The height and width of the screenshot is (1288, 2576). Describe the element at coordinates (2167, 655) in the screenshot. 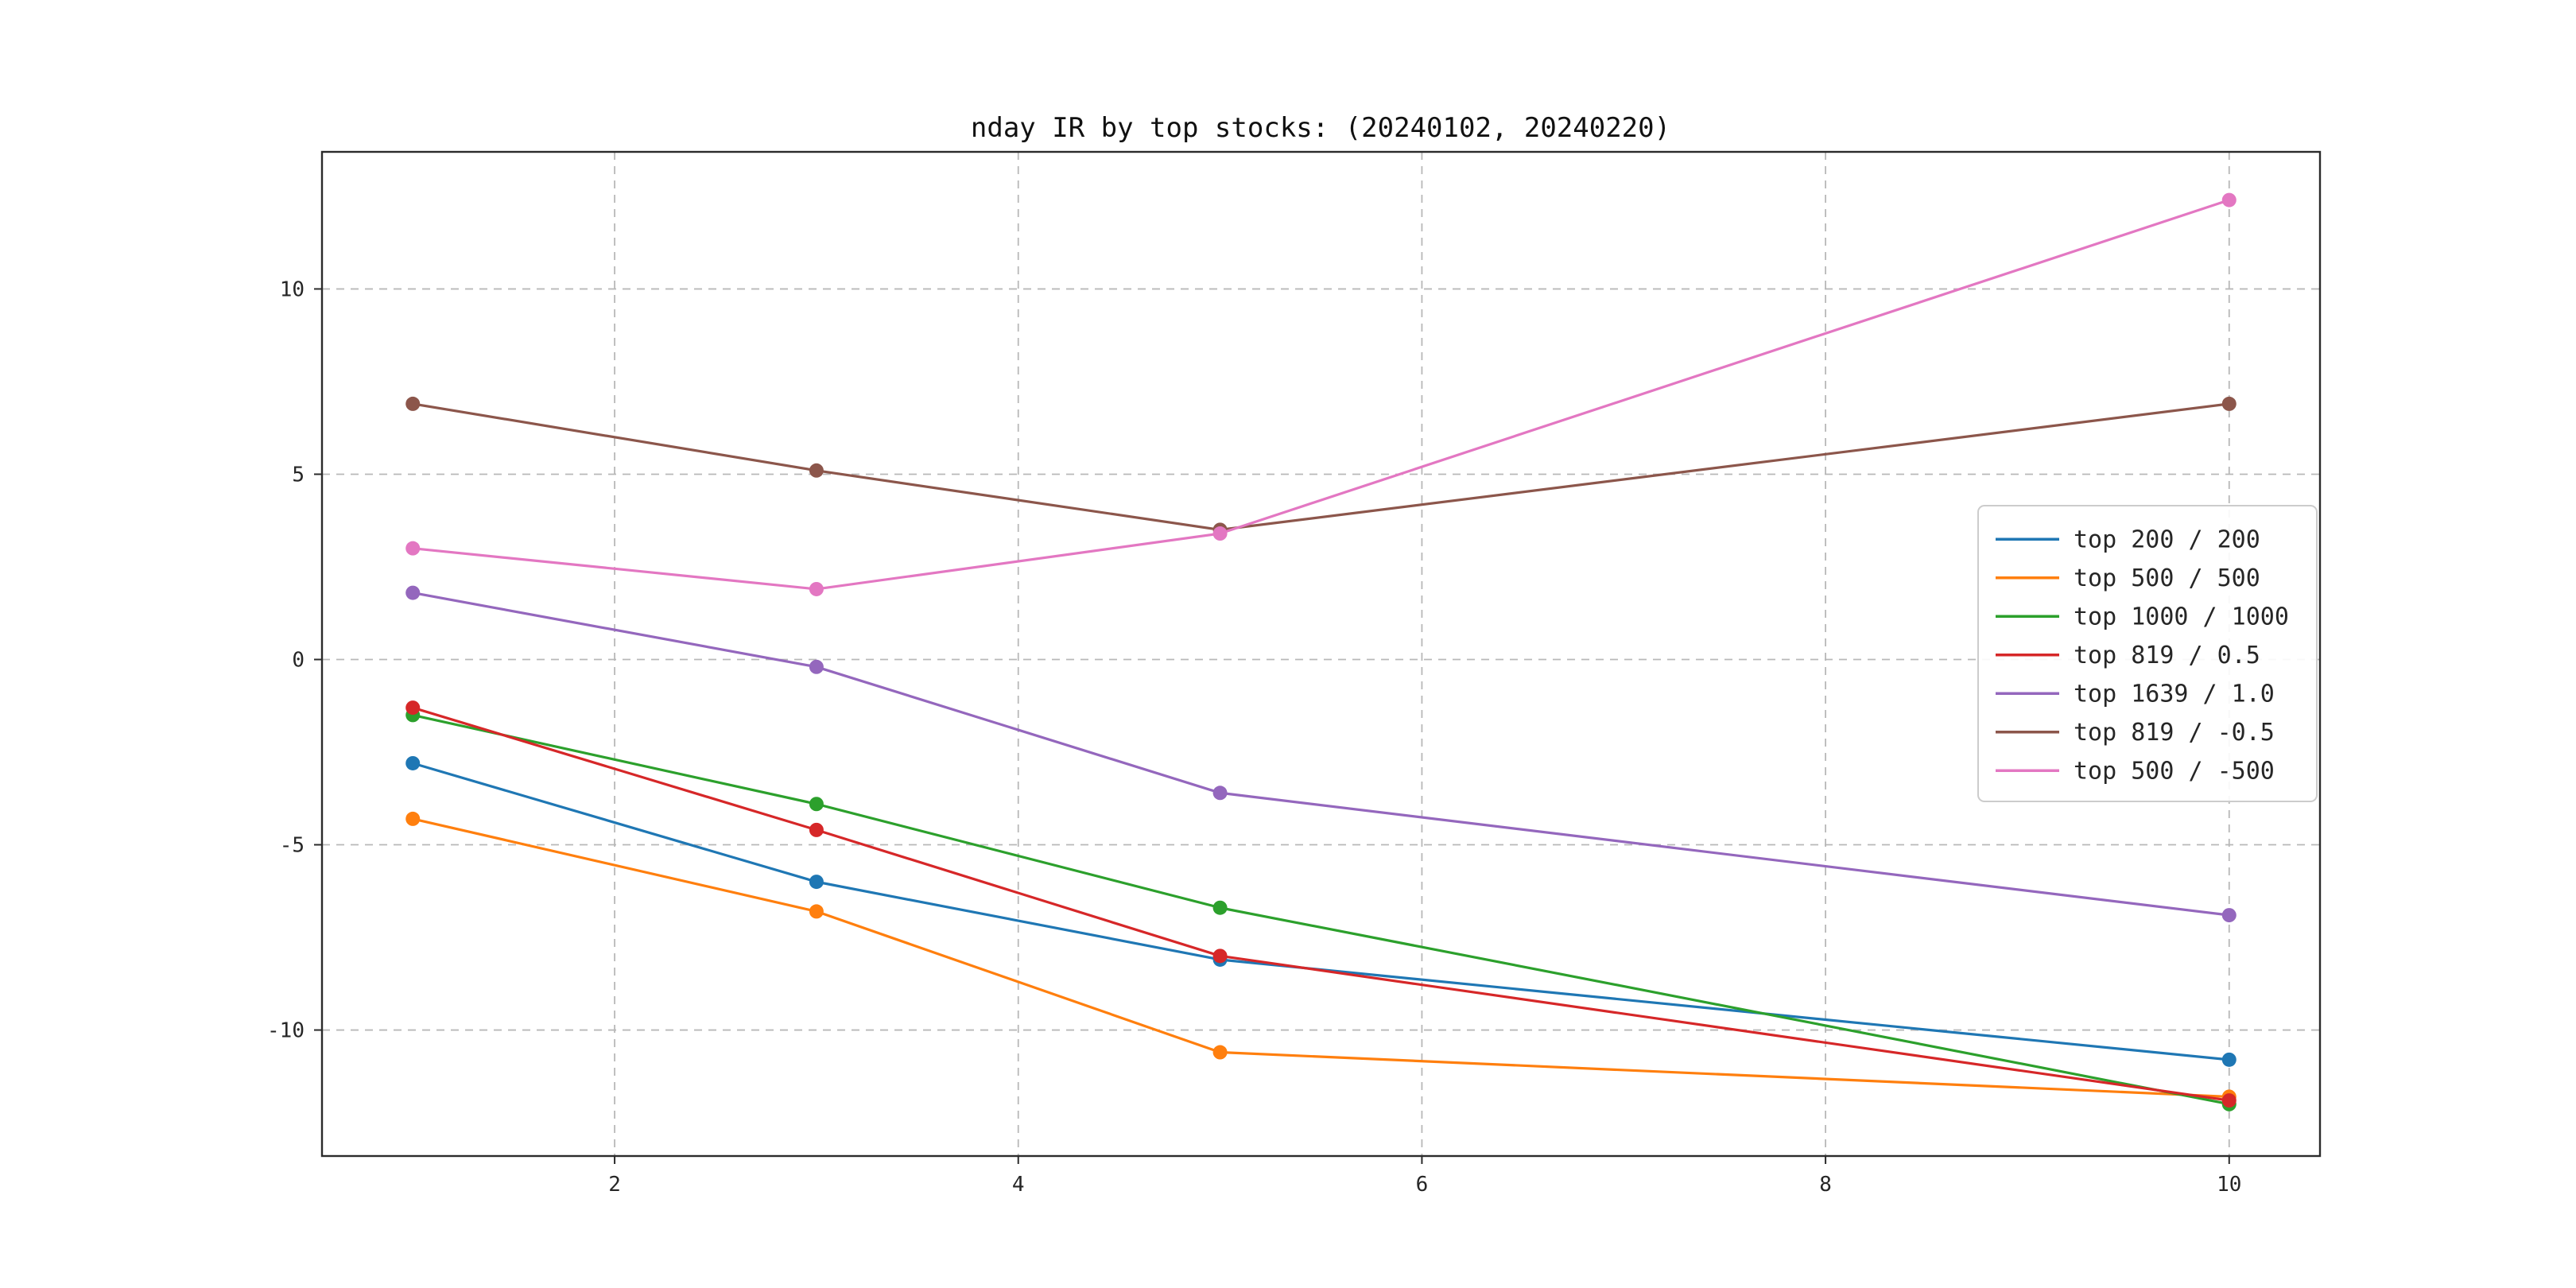

I see `legend-label: top 819 / 0.5` at that location.